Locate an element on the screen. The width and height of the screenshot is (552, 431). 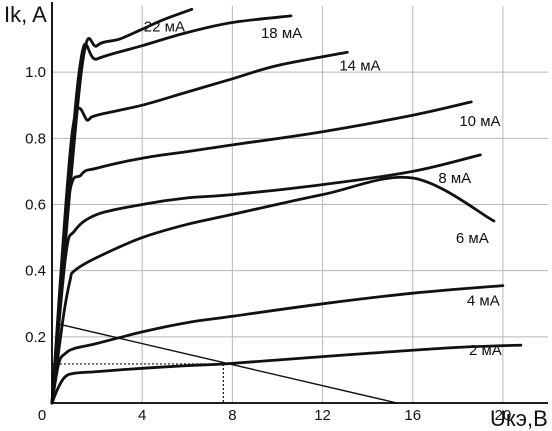
x-tick-label: 12 is located at coordinates (322, 415).